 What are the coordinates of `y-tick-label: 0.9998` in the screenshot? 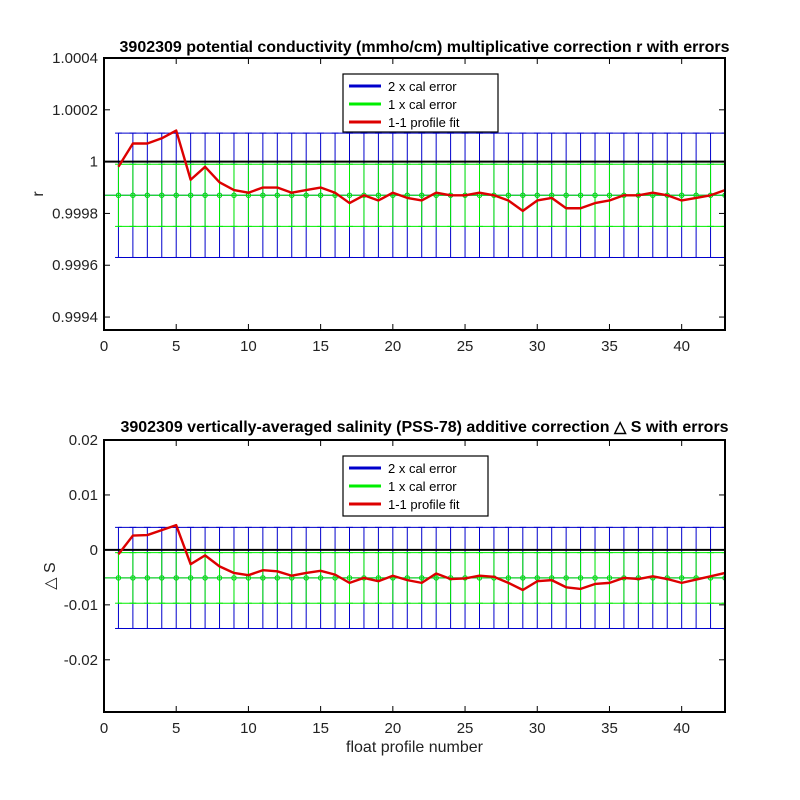 It's located at (75, 213).